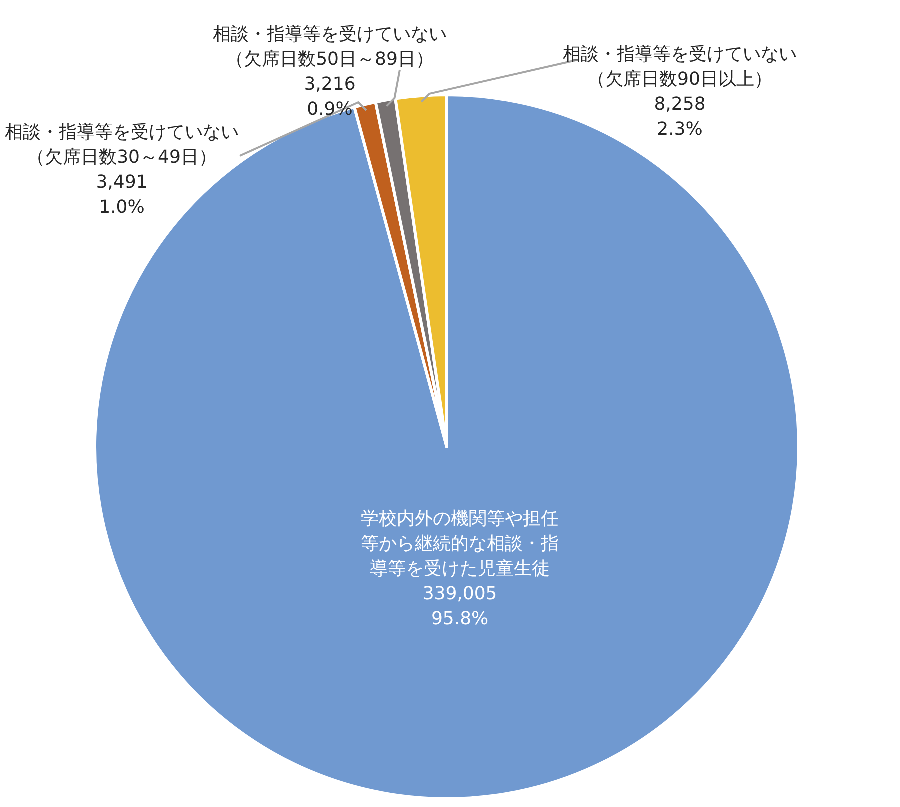 This screenshot has width=900, height=807. I want to click on data-label: 339,005 95.8%, so click(460, 607).